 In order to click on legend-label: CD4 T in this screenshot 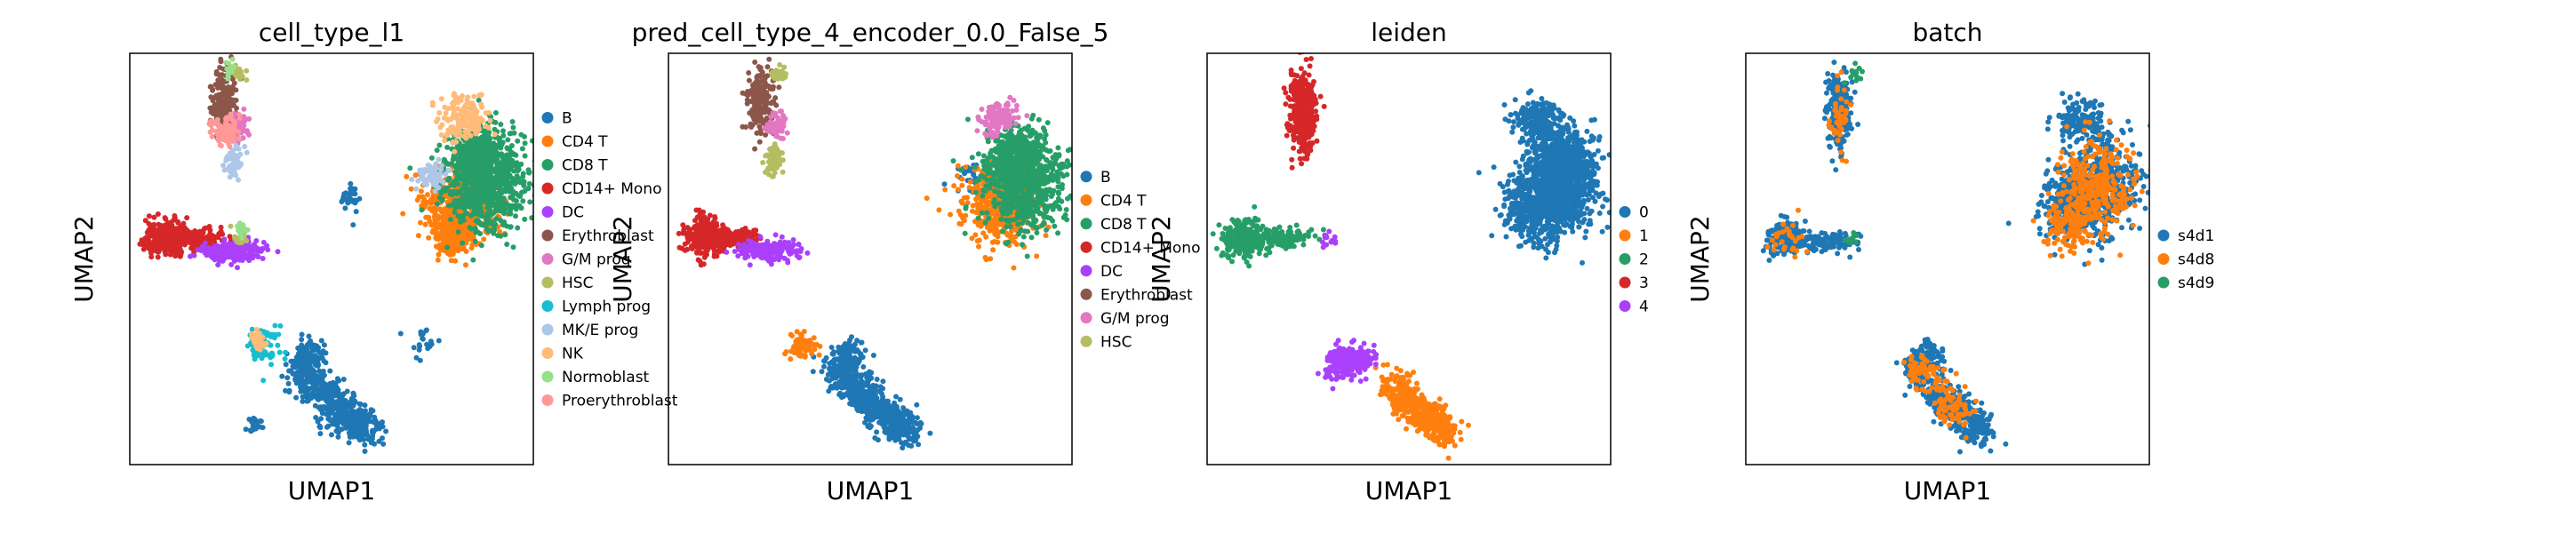, I will do `click(585, 142)`.